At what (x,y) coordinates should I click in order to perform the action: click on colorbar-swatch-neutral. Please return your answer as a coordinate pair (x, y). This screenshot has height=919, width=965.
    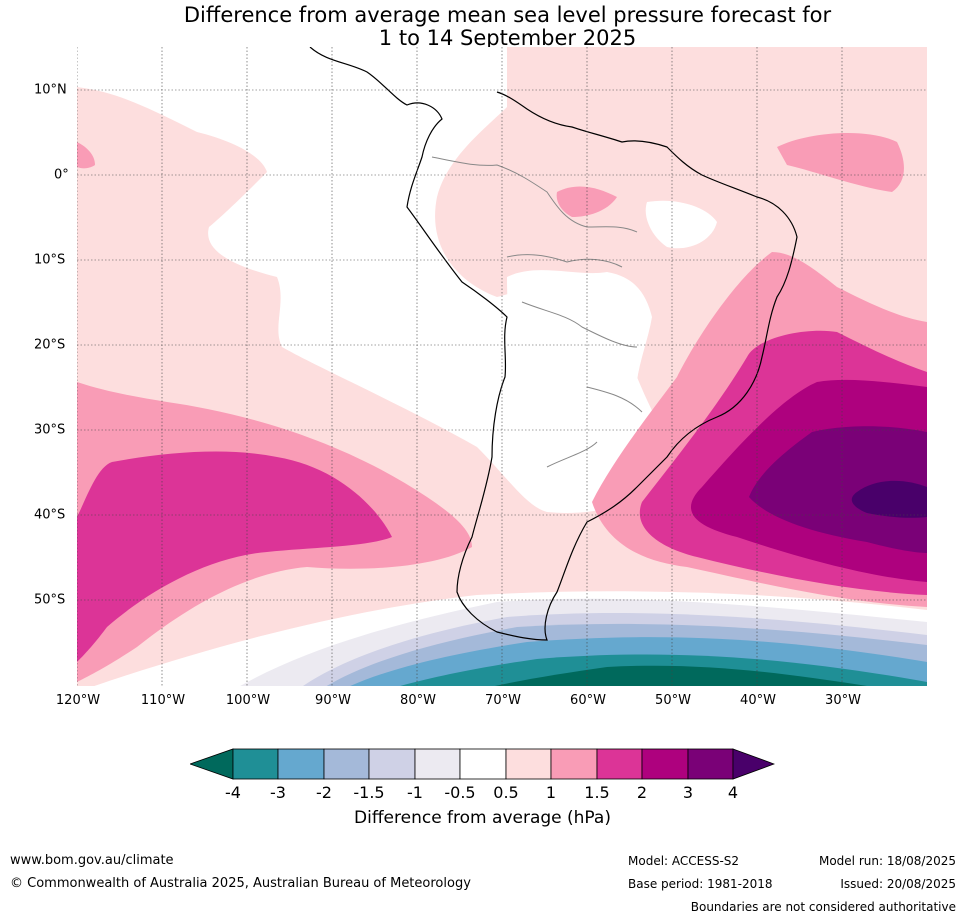
    Looking at the image, I should click on (483, 764).